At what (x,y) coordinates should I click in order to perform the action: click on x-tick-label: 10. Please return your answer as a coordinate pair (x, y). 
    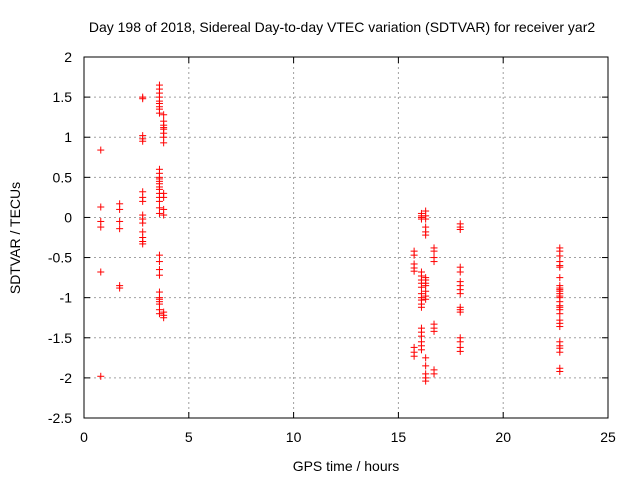
    Looking at the image, I should click on (294, 437).